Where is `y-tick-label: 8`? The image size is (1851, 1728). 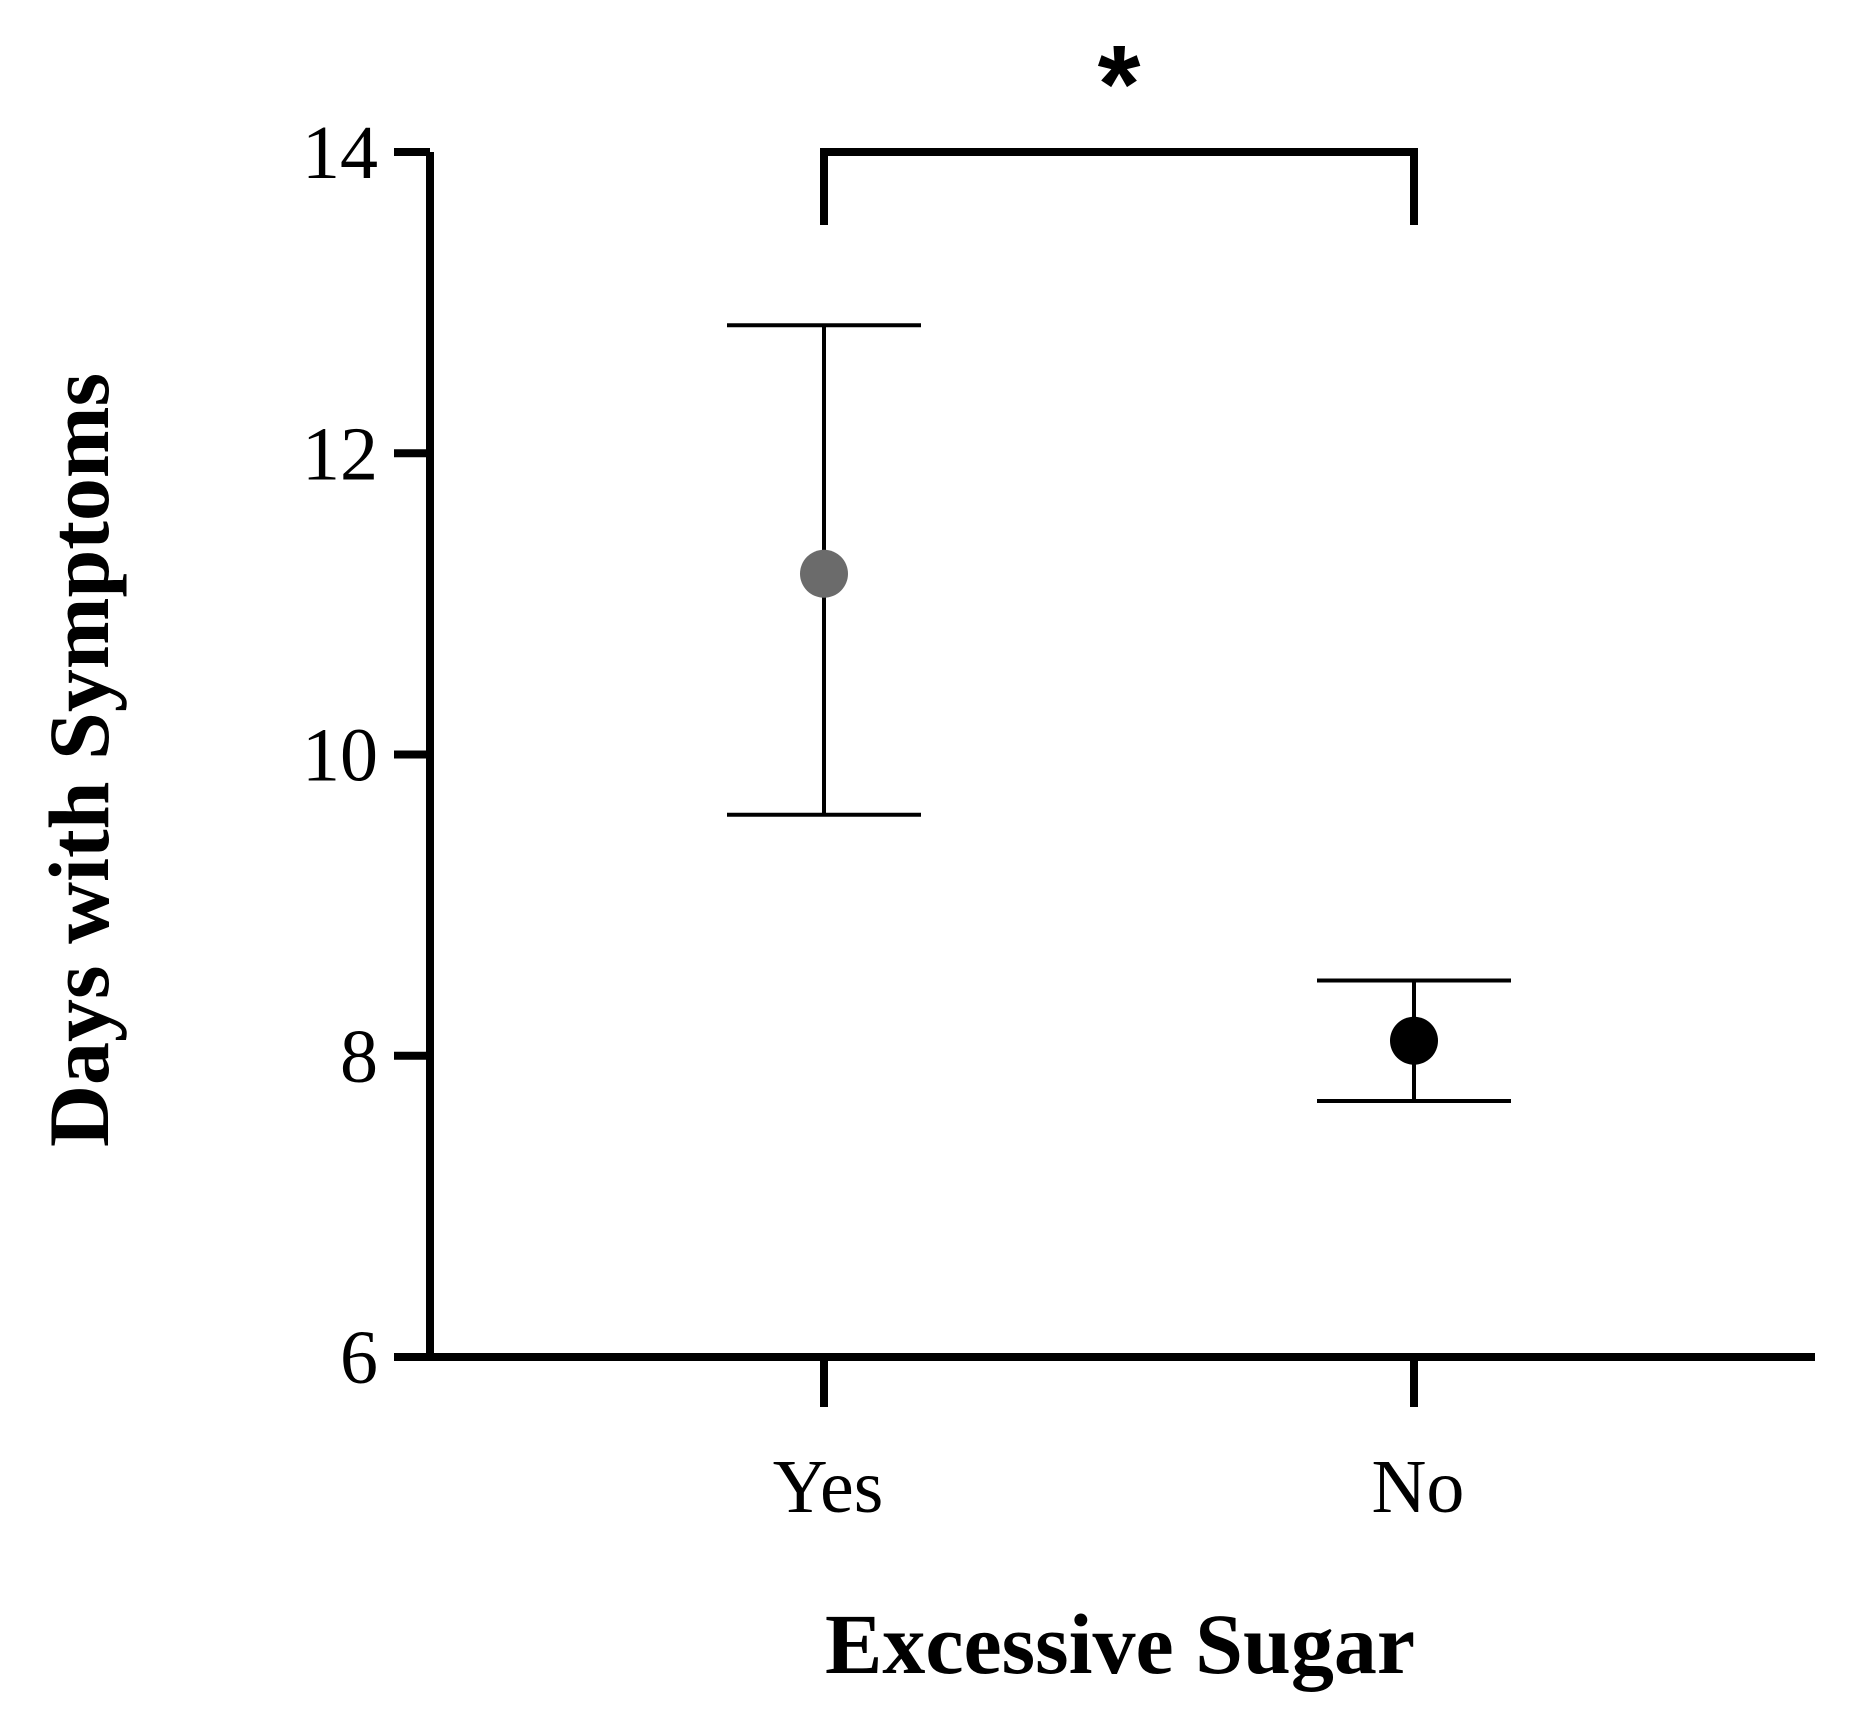
y-tick-label: 8 is located at coordinates (359, 1057).